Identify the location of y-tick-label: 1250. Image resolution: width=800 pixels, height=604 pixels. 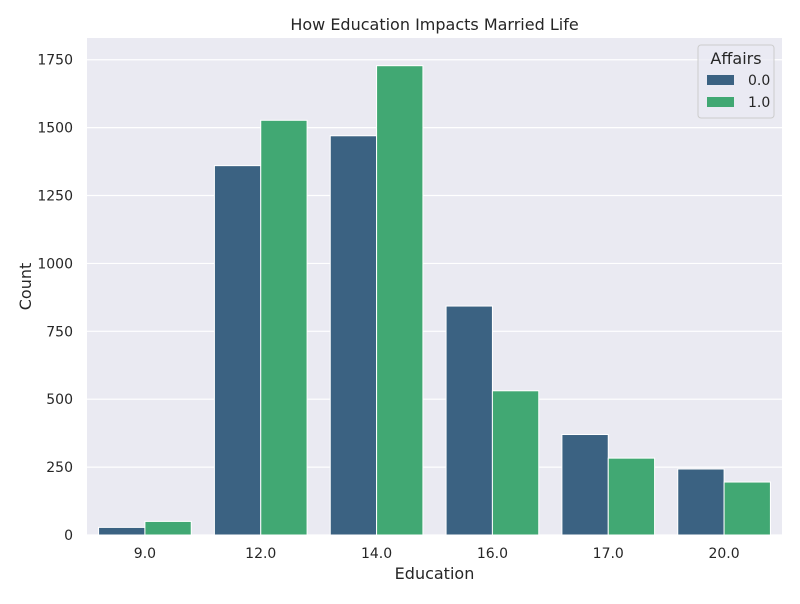
(55, 197).